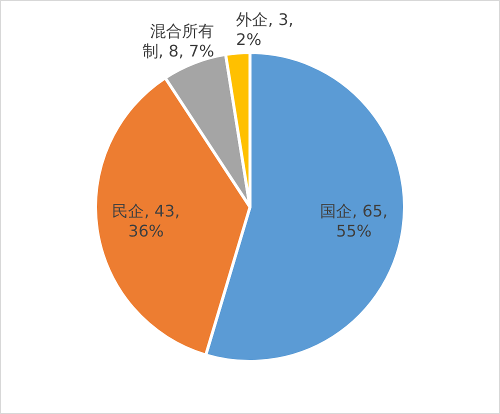 Image resolution: width=500 pixels, height=414 pixels. What do you see at coordinates (354, 220) in the screenshot?
I see `slice-label: 国企, 65, 55%` at bounding box center [354, 220].